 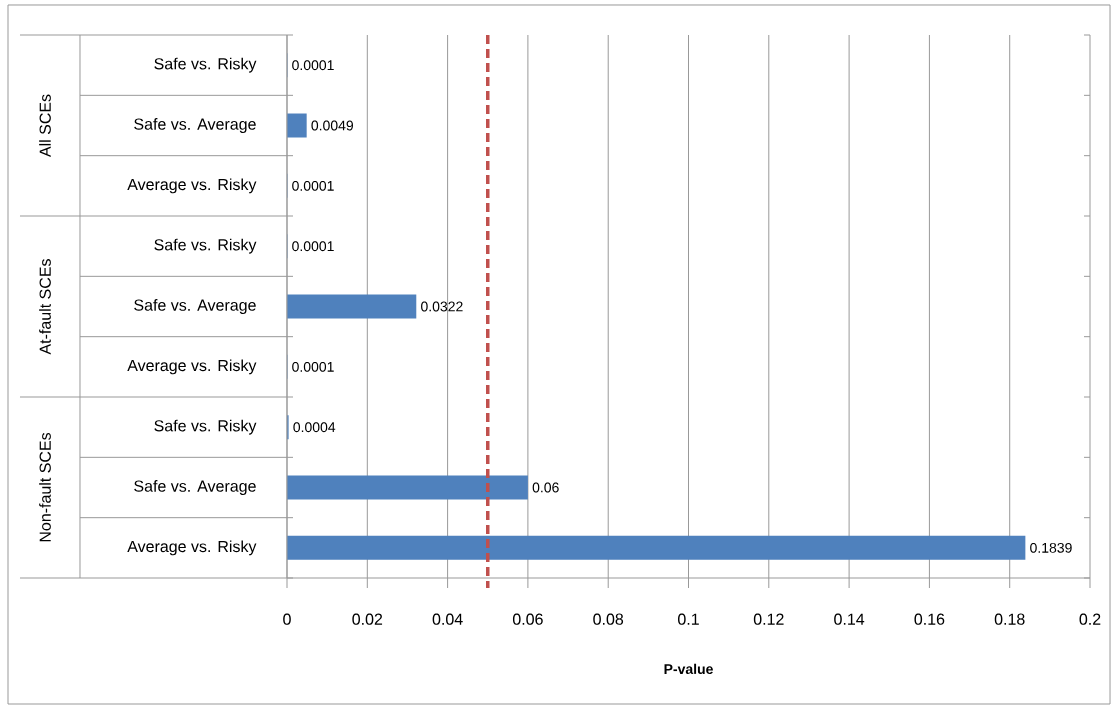 What do you see at coordinates (45, 307) in the screenshot?
I see `text: At-fault SCEs` at bounding box center [45, 307].